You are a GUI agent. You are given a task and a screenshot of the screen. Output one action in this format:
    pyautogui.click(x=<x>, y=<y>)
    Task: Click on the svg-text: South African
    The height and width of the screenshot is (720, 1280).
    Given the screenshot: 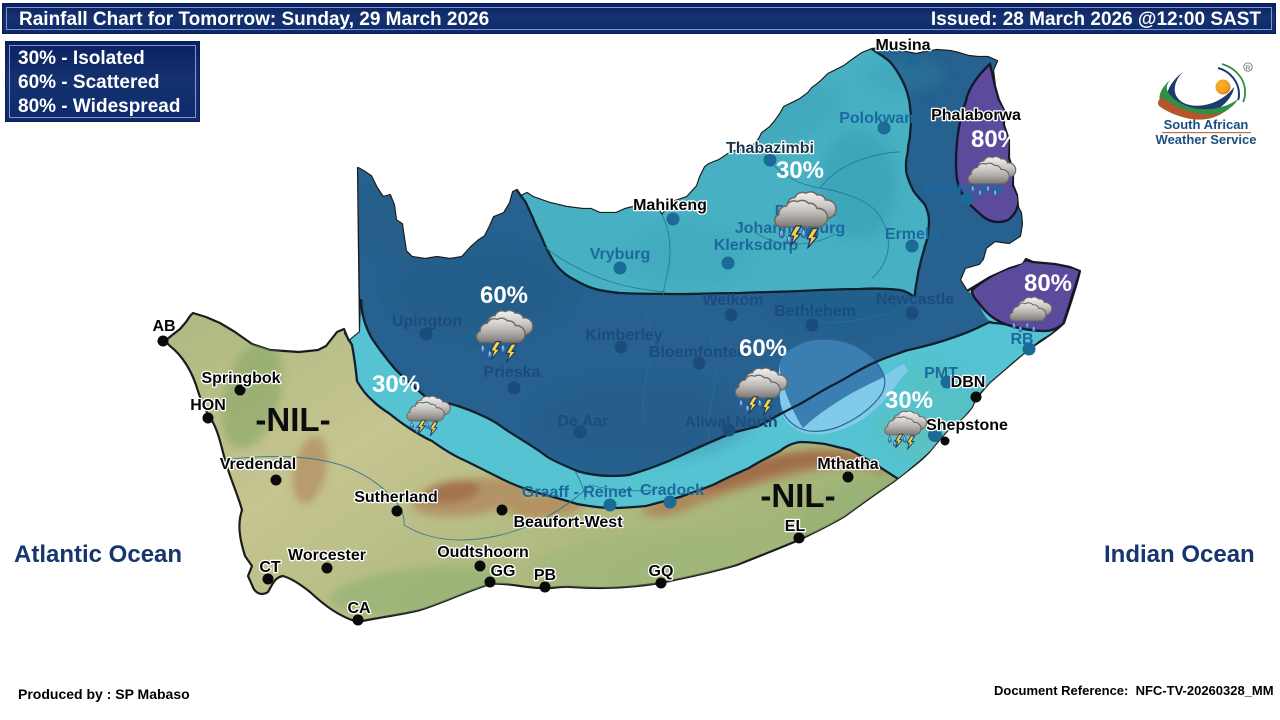 What is the action you would take?
    pyautogui.click(x=1206, y=124)
    